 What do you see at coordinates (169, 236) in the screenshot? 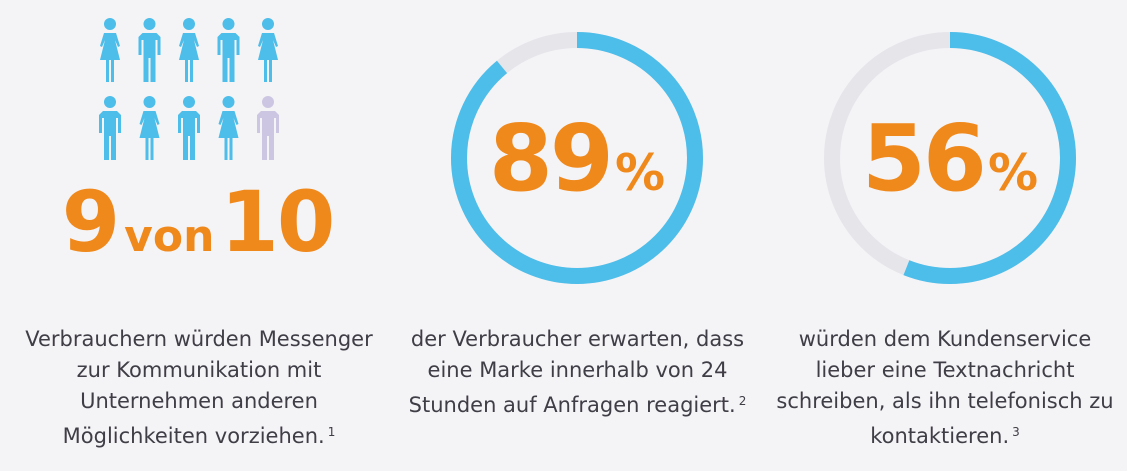
I see `people-connector: von` at bounding box center [169, 236].